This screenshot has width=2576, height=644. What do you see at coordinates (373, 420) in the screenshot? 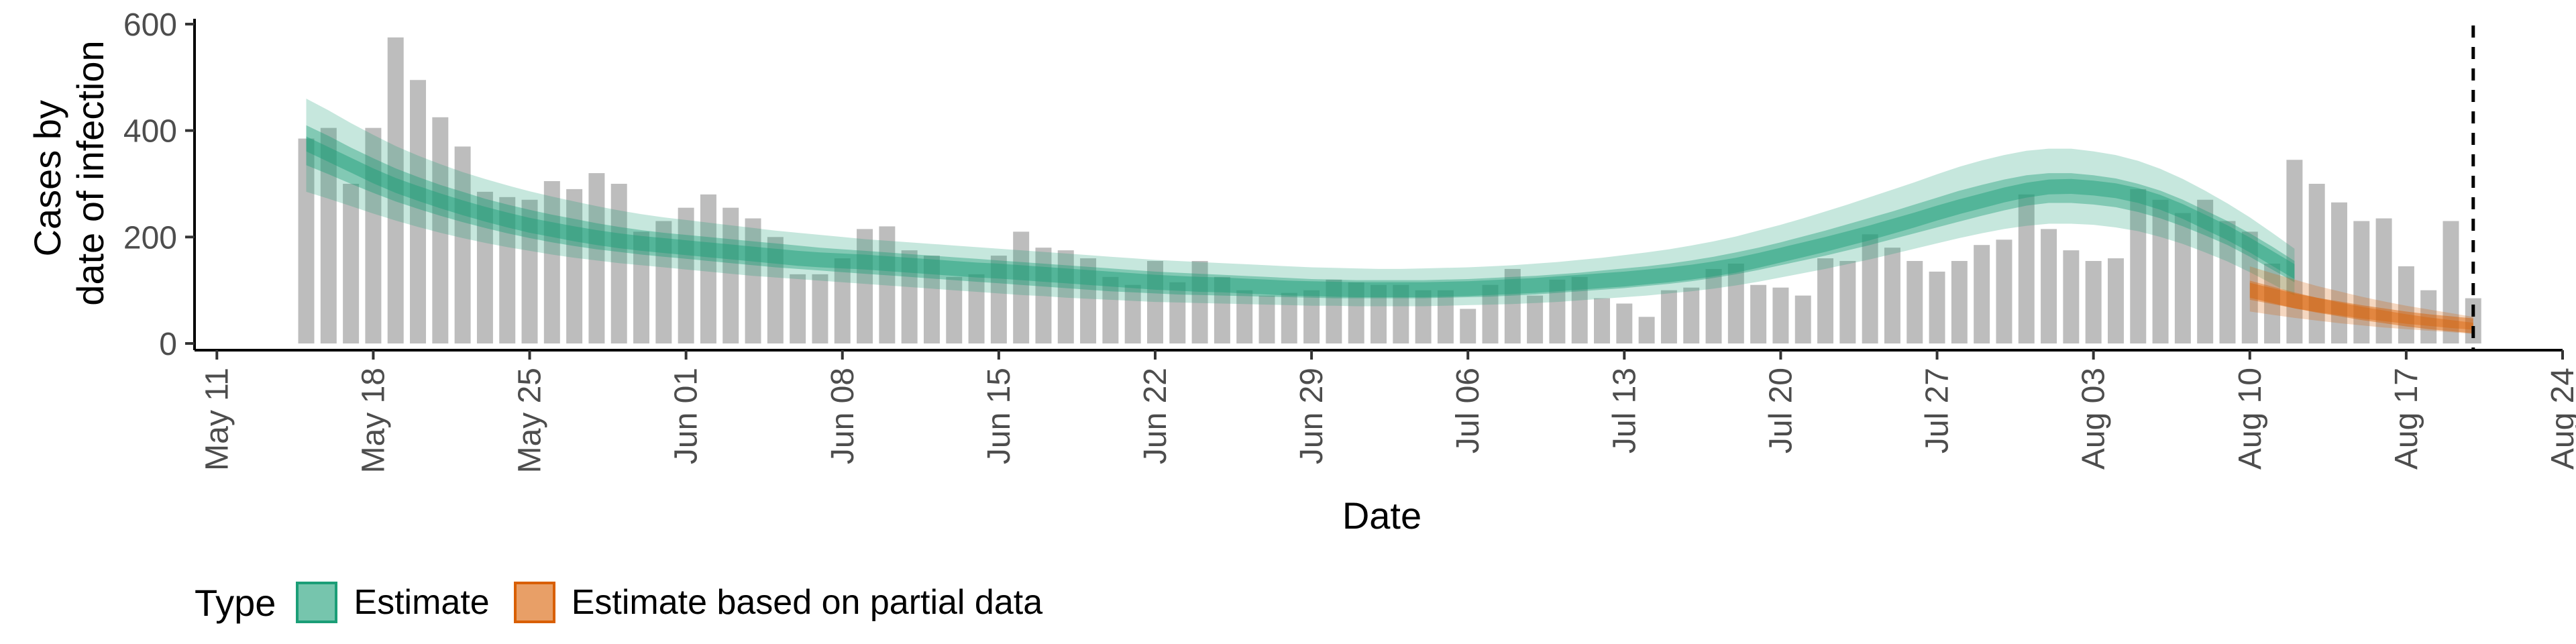
I see `x-tick-label: May 18` at bounding box center [373, 420].